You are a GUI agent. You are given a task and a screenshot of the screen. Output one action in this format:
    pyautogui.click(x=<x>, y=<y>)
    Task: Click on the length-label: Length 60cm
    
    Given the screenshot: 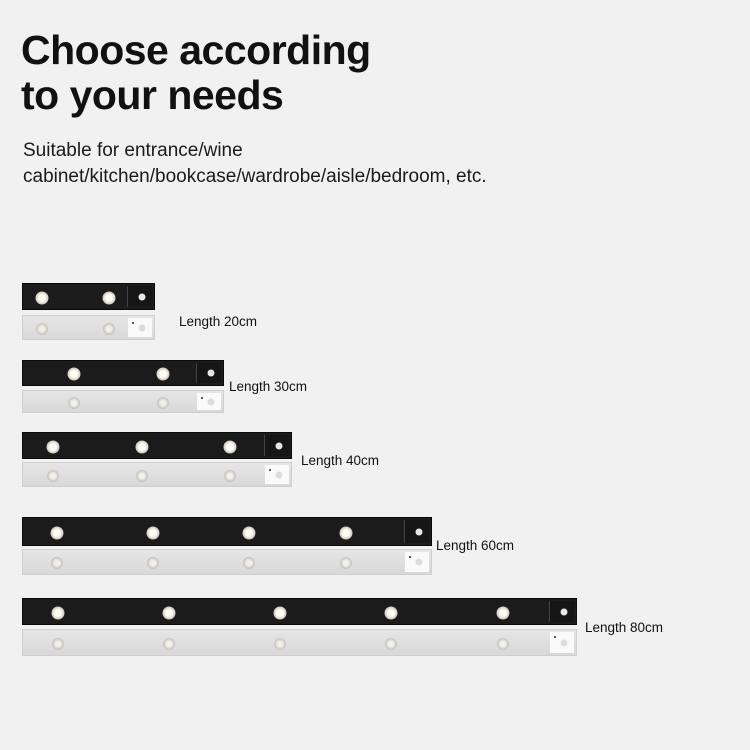 What is the action you would take?
    pyautogui.click(x=475, y=545)
    